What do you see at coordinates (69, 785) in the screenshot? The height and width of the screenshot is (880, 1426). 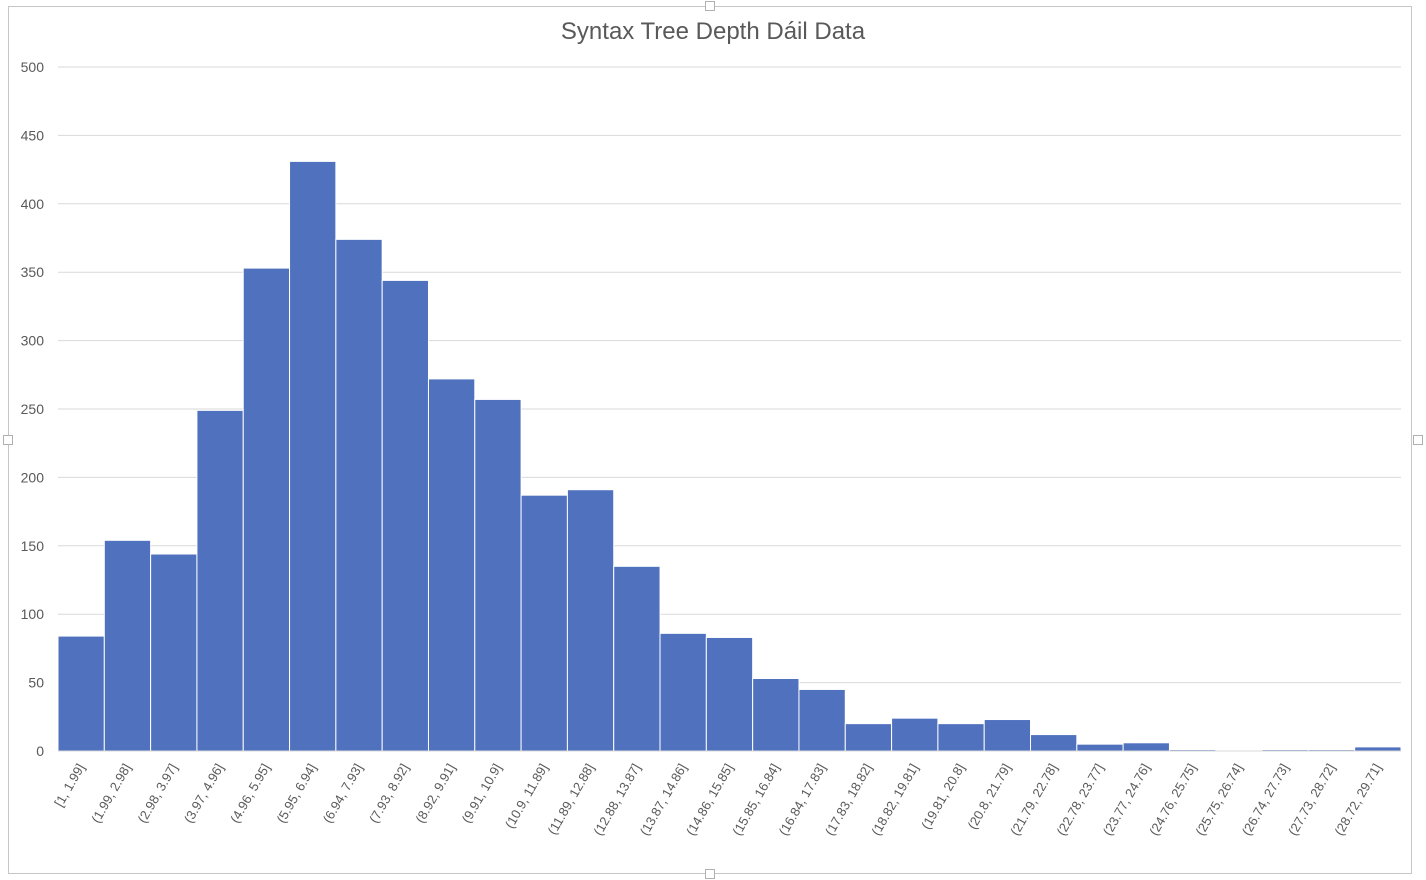 I see `x-tick-label: [1, 1.99]` at bounding box center [69, 785].